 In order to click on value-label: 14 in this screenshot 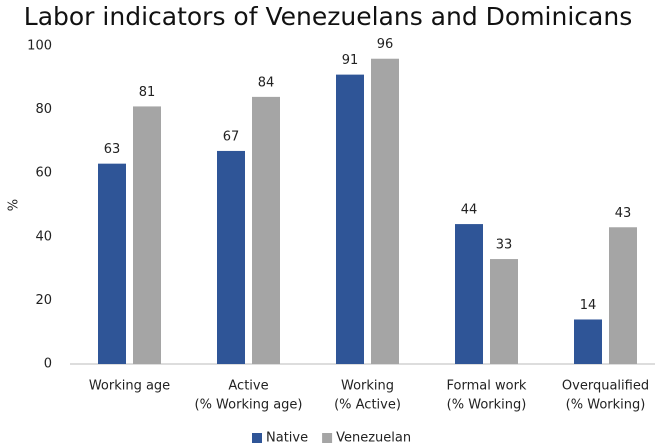, I will do `click(588, 305)`.